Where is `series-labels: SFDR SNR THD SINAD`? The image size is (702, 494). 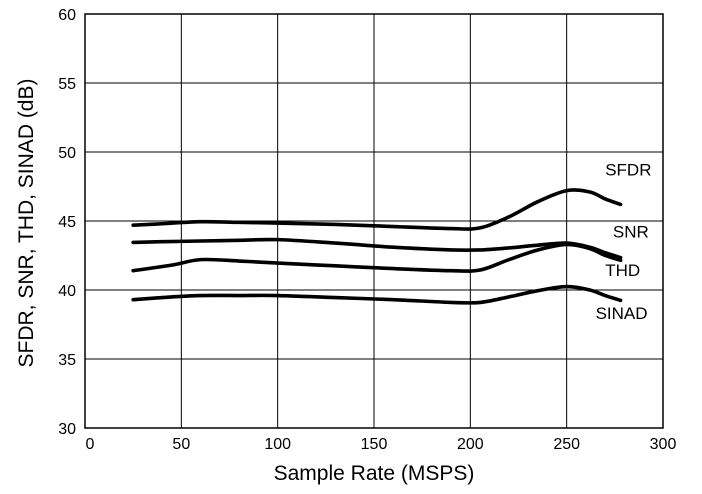 series-labels: SFDR SNR THD SINAD is located at coordinates (624, 241).